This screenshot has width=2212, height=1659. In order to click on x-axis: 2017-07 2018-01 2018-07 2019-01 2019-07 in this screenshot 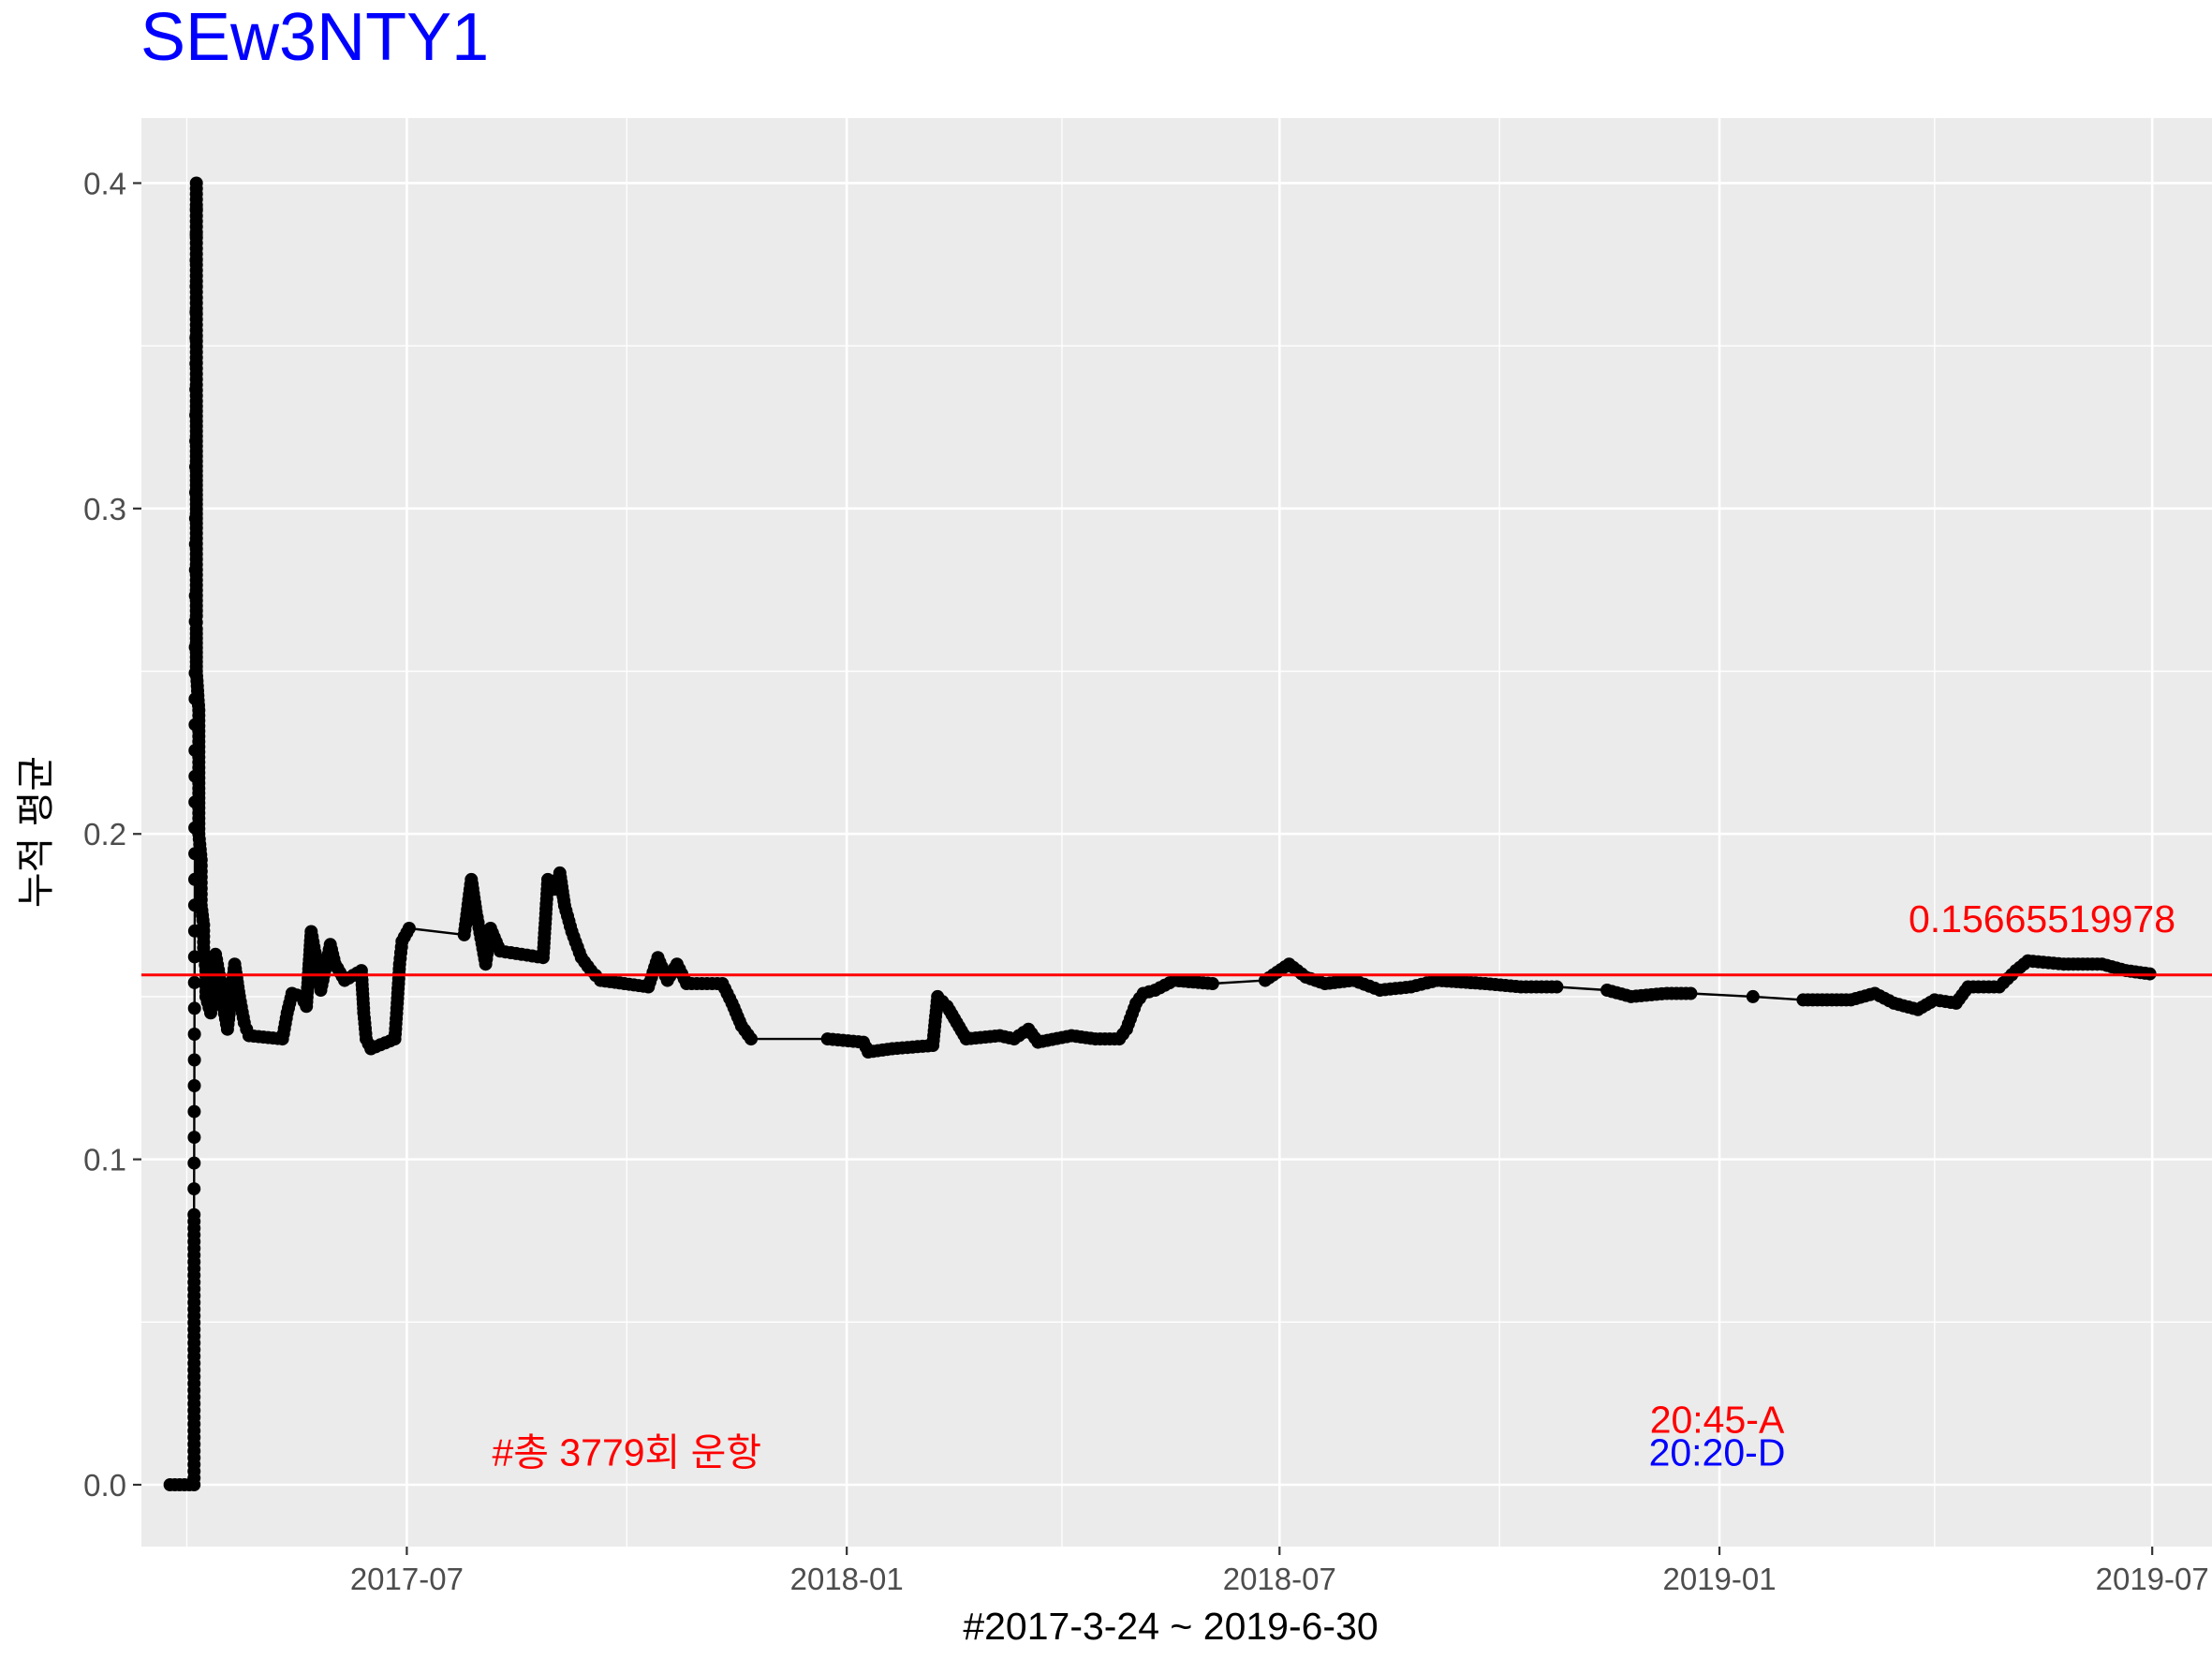, I will do `click(1280, 1572)`.